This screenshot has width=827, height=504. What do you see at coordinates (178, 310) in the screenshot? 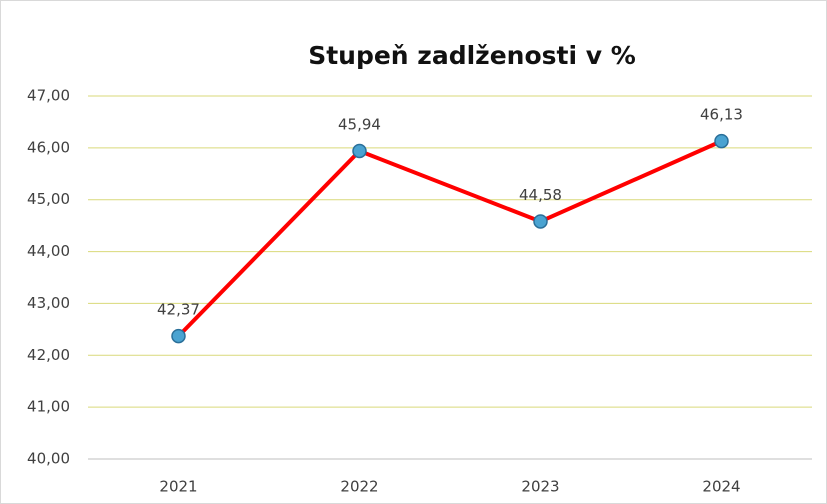
I see `data-label: 42,37` at bounding box center [178, 310].